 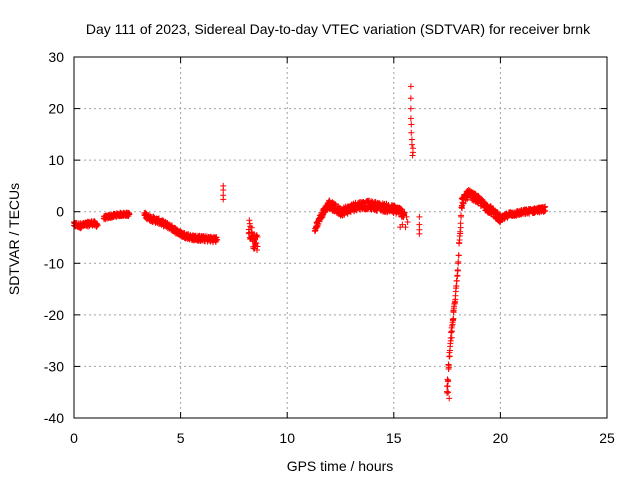 What do you see at coordinates (54, 366) in the screenshot?
I see `y-tick-label: -30` at bounding box center [54, 366].